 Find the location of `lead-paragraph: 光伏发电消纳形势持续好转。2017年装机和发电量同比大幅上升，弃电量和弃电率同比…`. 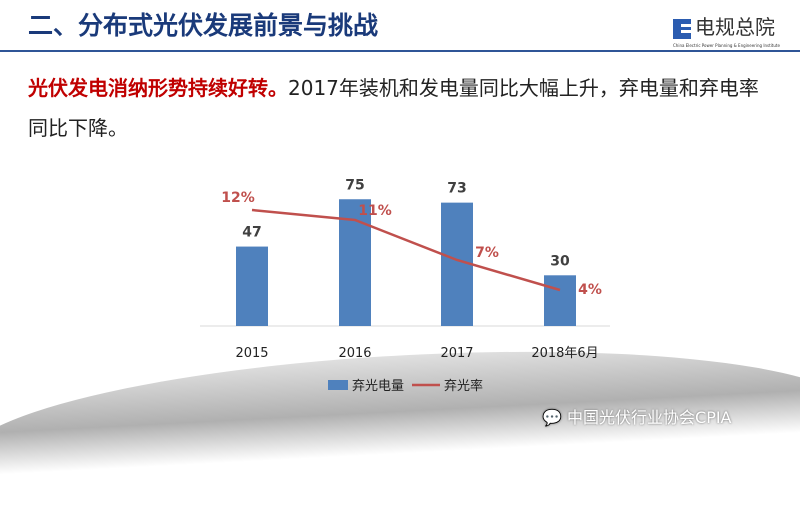

lead-paragraph: 光伏发电消纳形势持续好转。2017年装机和发电量同比大幅上升，弃电量和弃电率同比… is located at coordinates (403, 108).